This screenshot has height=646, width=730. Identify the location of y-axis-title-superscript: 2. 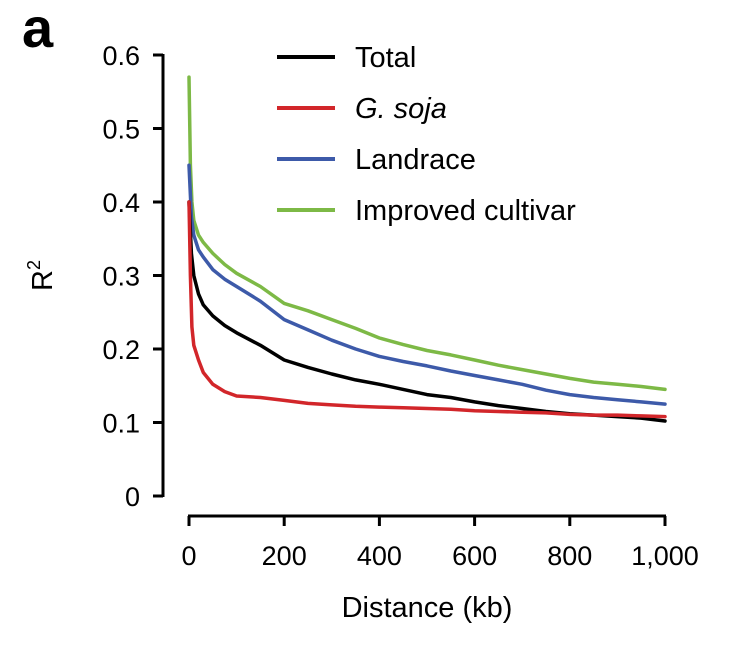
(34, 265).